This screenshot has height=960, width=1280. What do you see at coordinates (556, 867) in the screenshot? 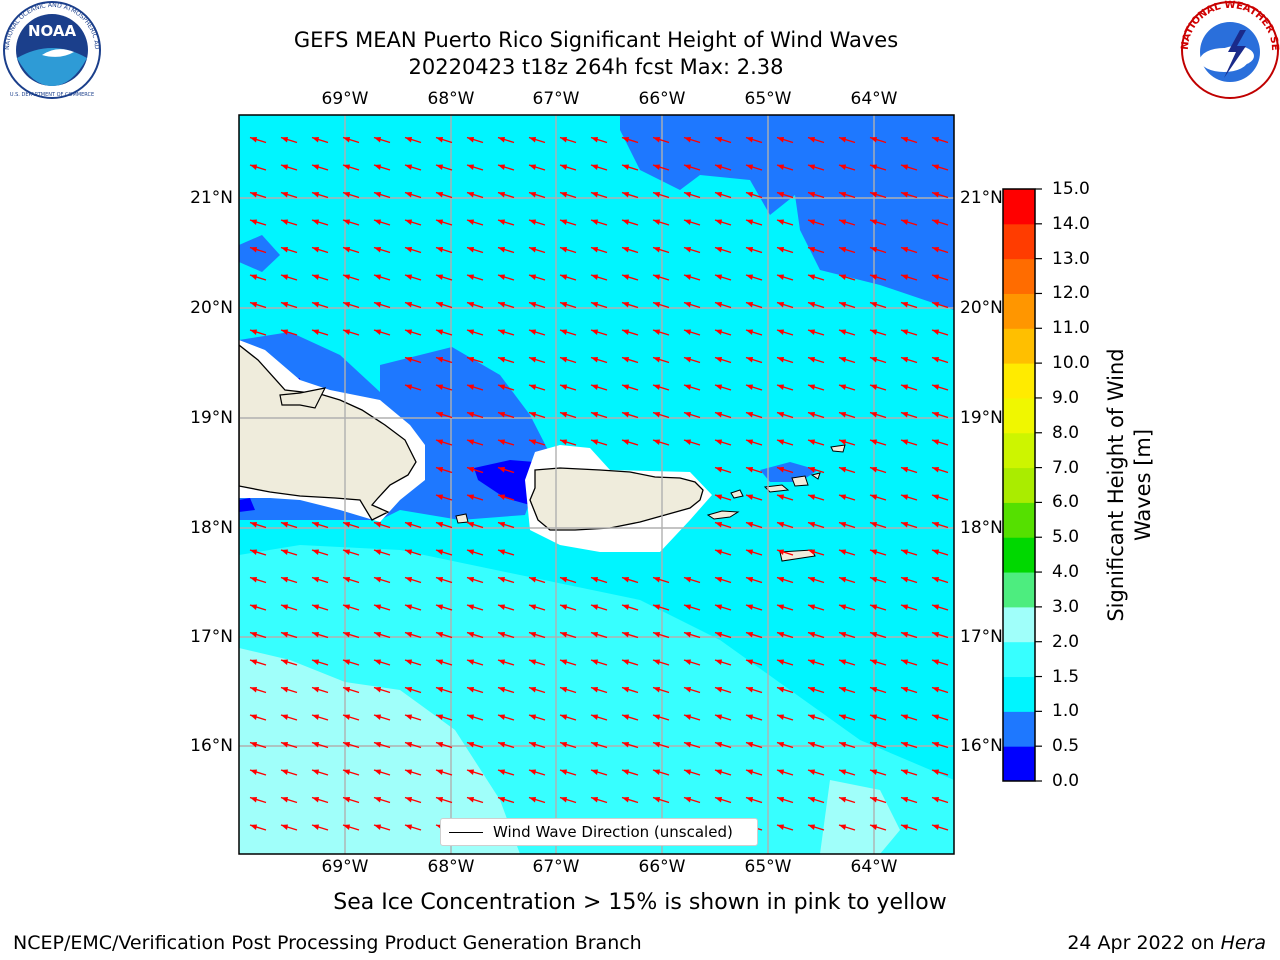
I see `lon-label-bottom: 67°W` at bounding box center [556, 867].